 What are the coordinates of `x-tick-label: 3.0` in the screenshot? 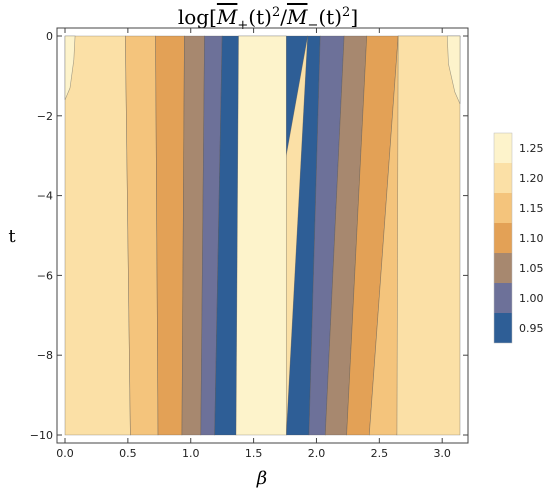 It's located at (442, 453).